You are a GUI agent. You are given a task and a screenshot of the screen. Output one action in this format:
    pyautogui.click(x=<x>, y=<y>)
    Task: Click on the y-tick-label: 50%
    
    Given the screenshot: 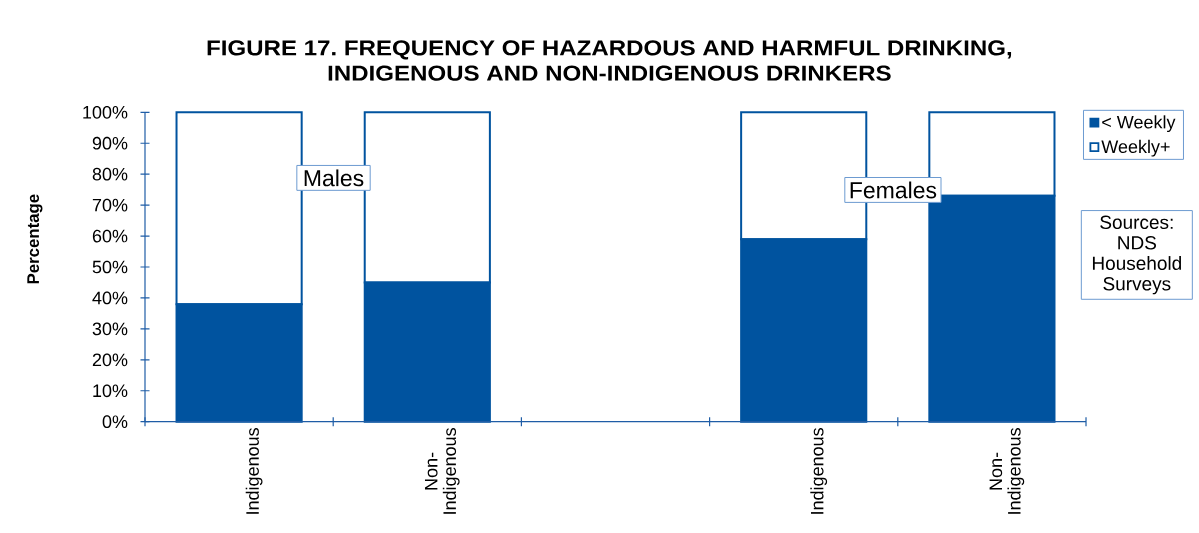 What is the action you would take?
    pyautogui.click(x=110, y=267)
    